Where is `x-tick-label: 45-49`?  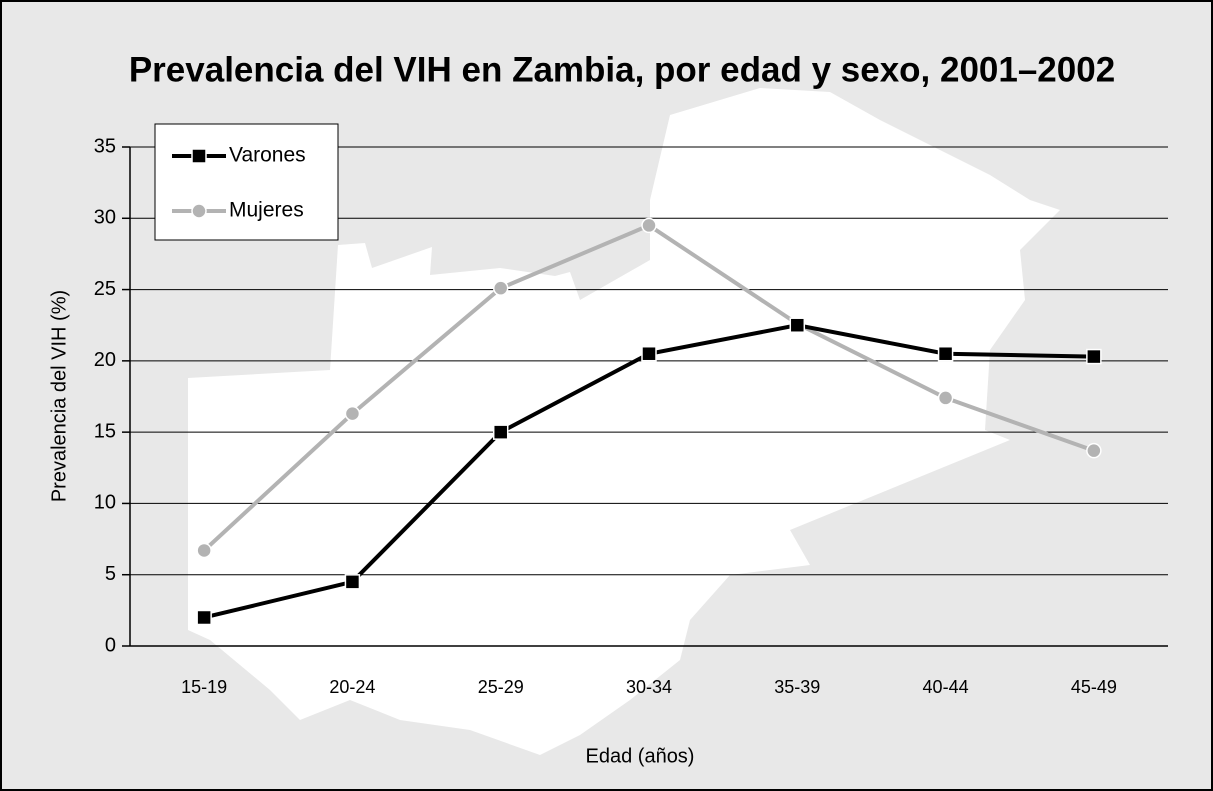 x-tick-label: 45-49 is located at coordinates (1094, 687).